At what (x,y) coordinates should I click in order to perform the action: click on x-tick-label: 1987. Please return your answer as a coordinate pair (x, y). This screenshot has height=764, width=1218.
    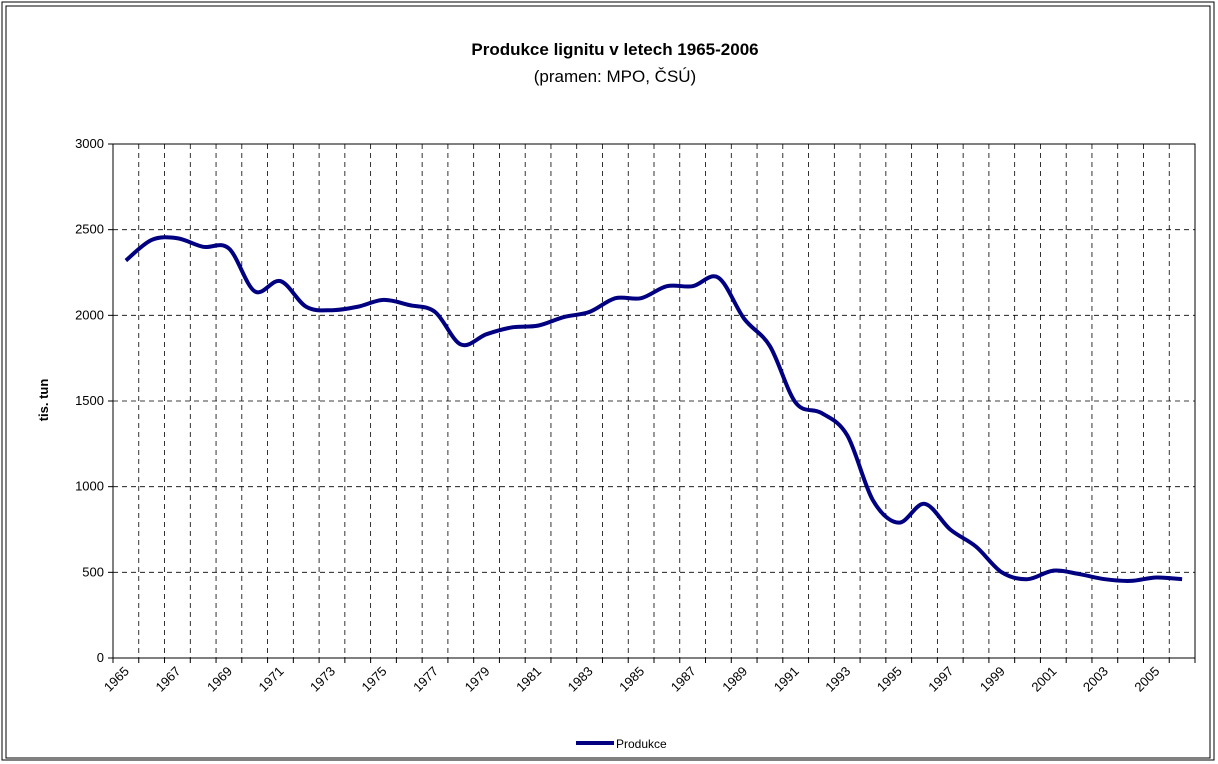
    Looking at the image, I should click on (683, 679).